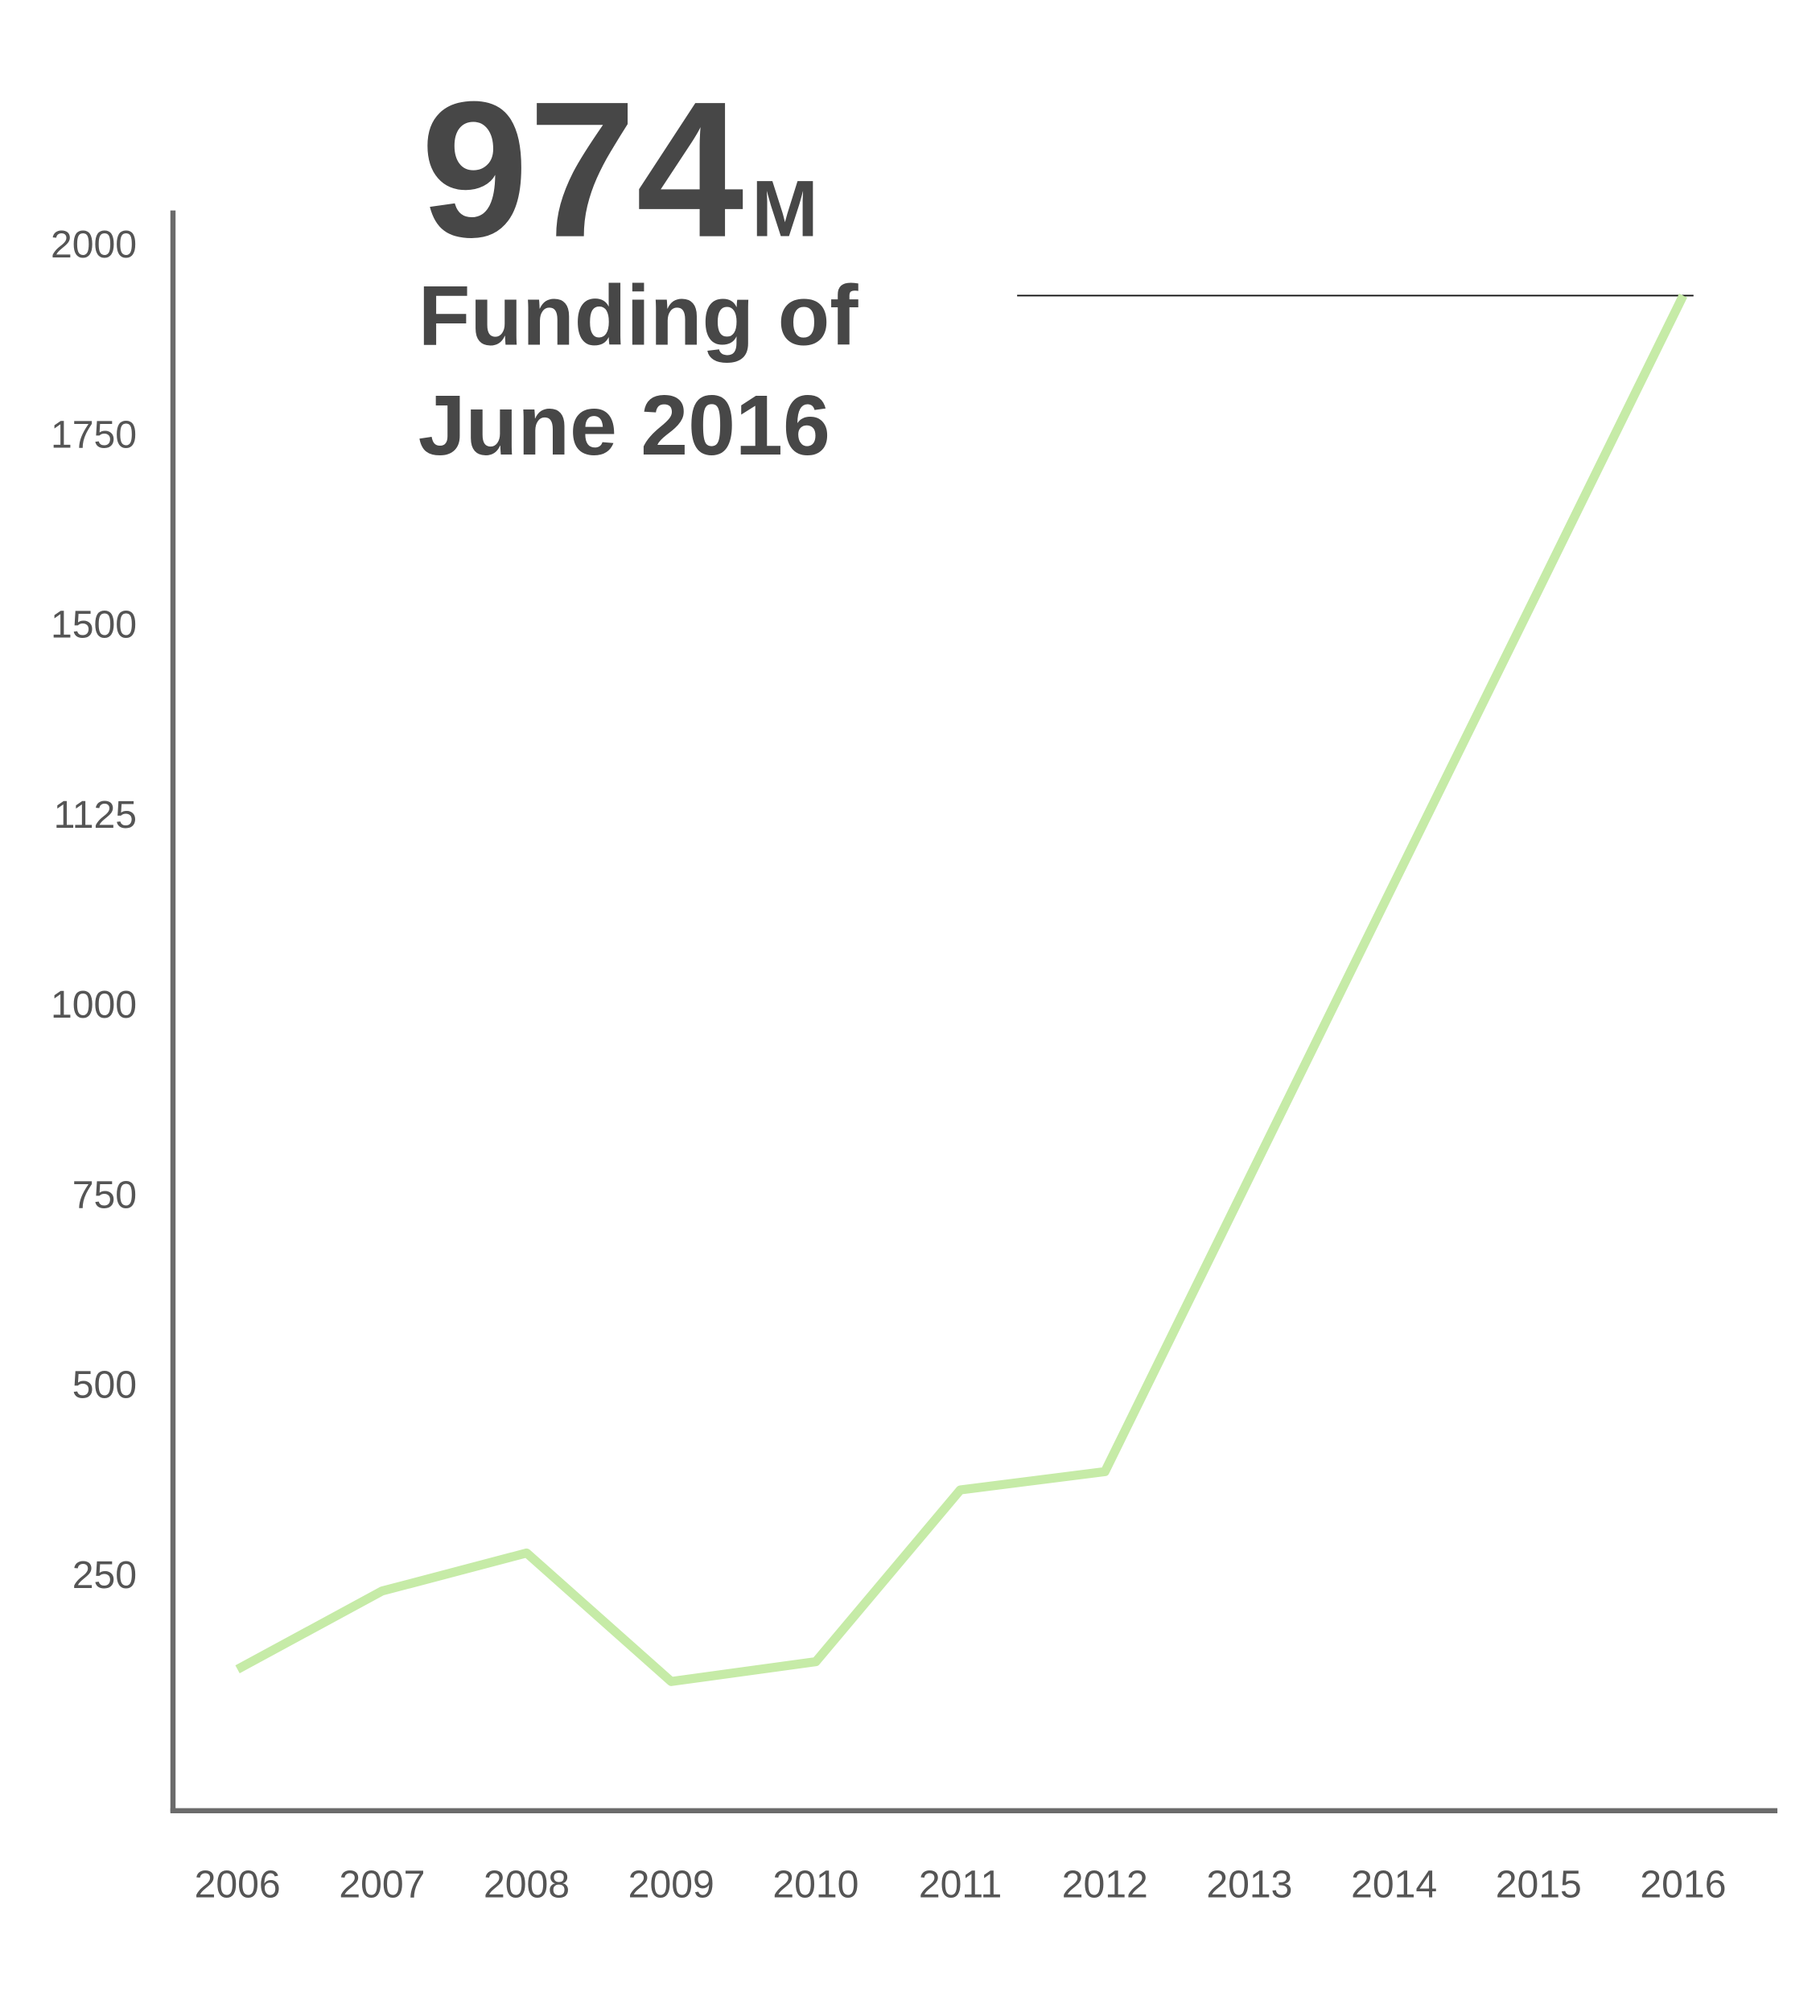  Describe the element at coordinates (94, 625) in the screenshot. I see `y-tick-label: 1500` at that location.